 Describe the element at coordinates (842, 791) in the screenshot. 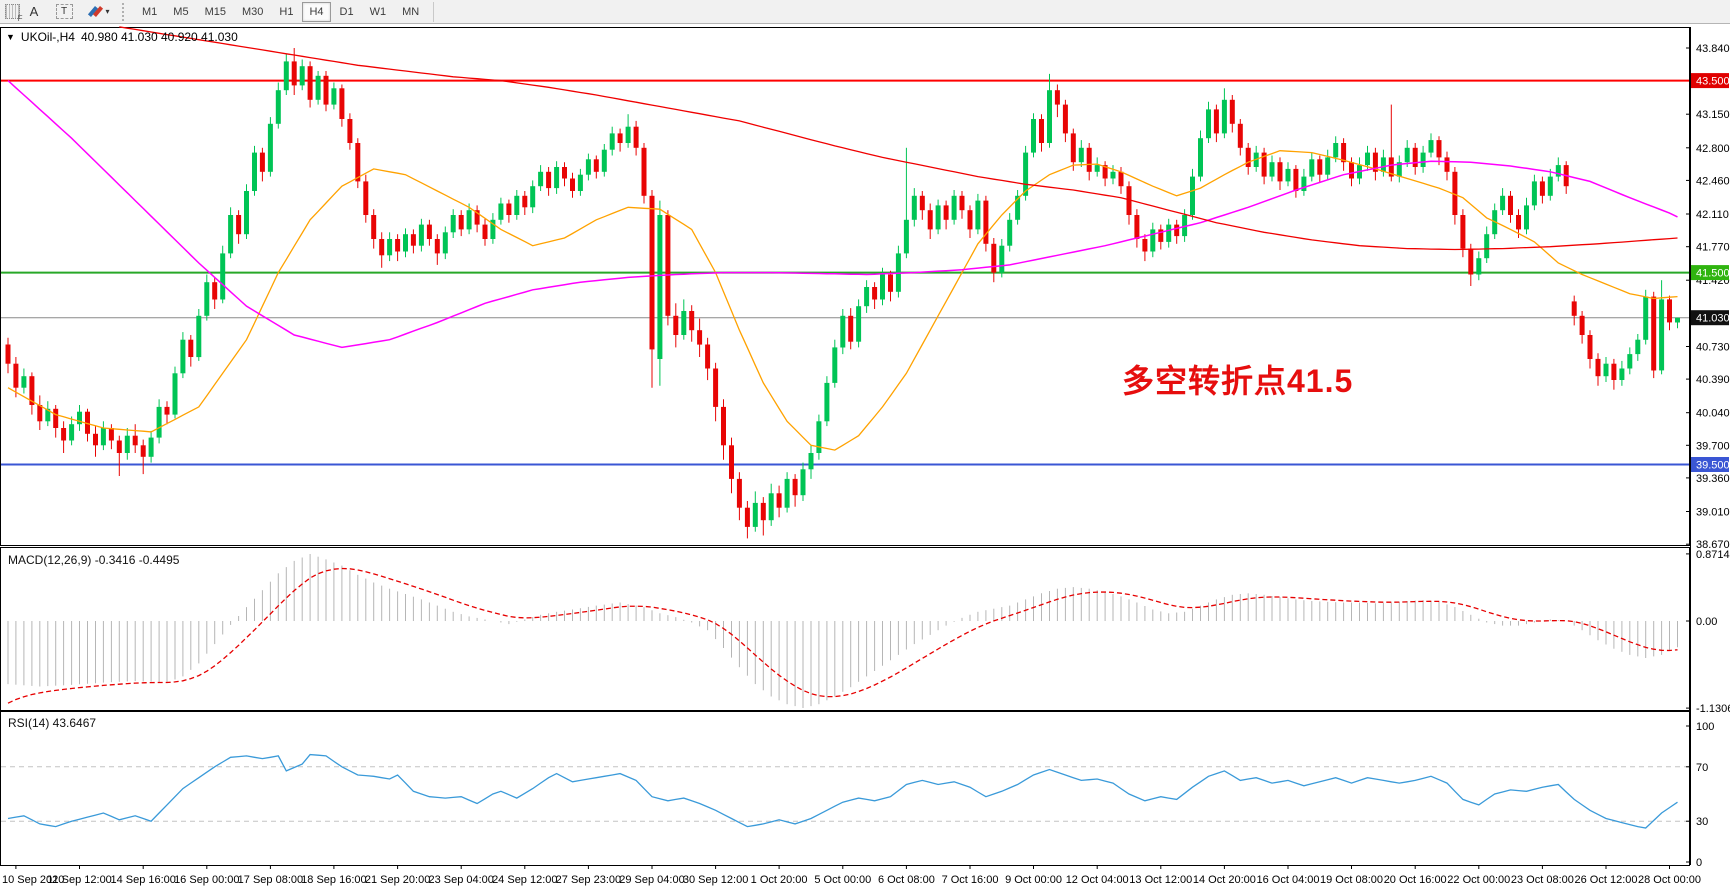

I see `rsi-line` at that location.